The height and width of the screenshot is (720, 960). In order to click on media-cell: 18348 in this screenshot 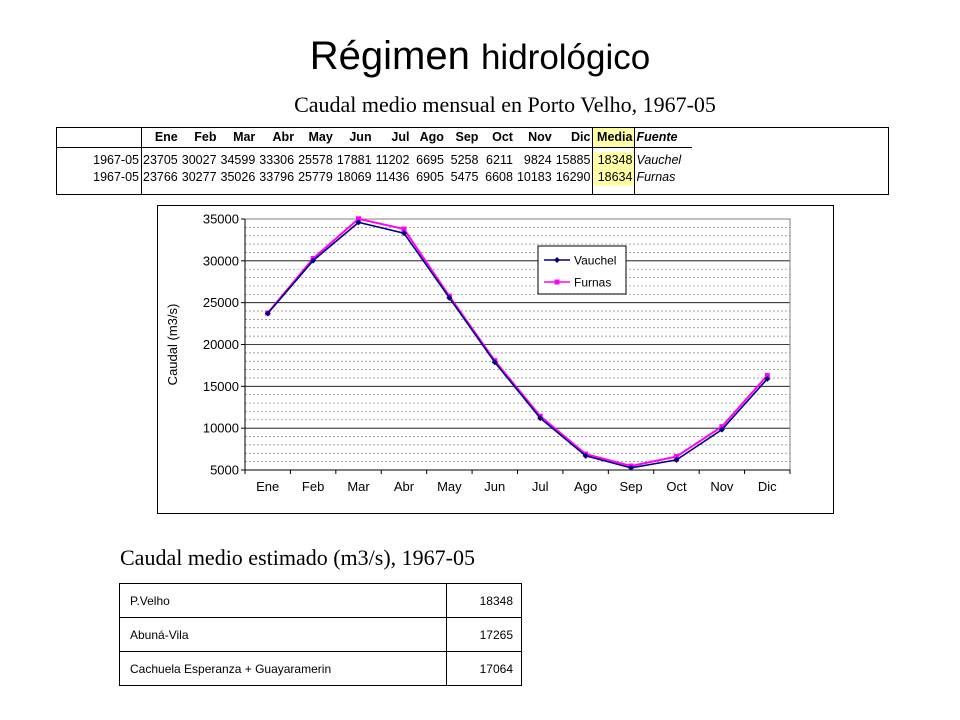, I will do `click(613, 160)`.